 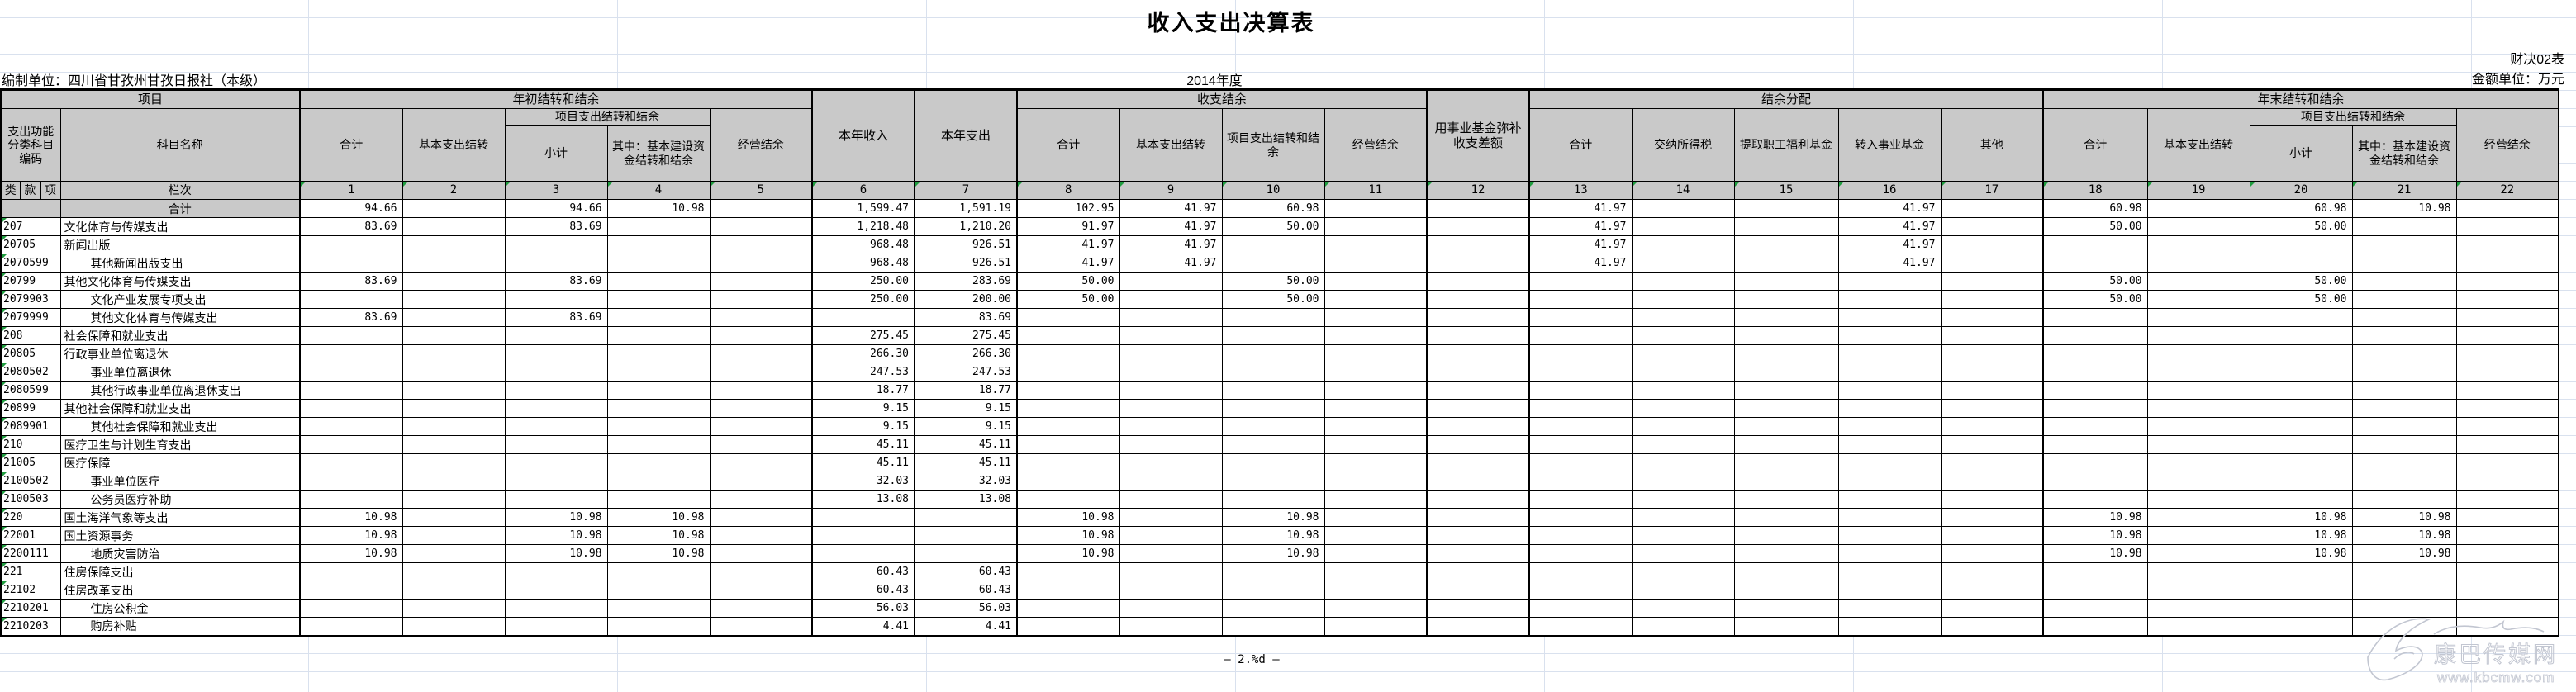 I want to click on code-cell: 22001, so click(x=30, y=536).